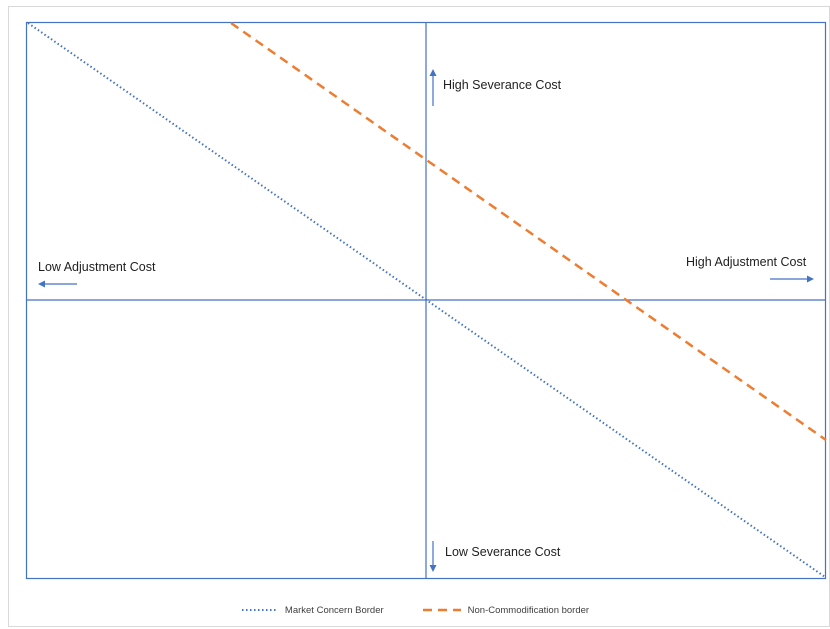 The height and width of the screenshot is (629, 830). I want to click on high-adjustment-label: High Adjustment Cost, so click(746, 262).